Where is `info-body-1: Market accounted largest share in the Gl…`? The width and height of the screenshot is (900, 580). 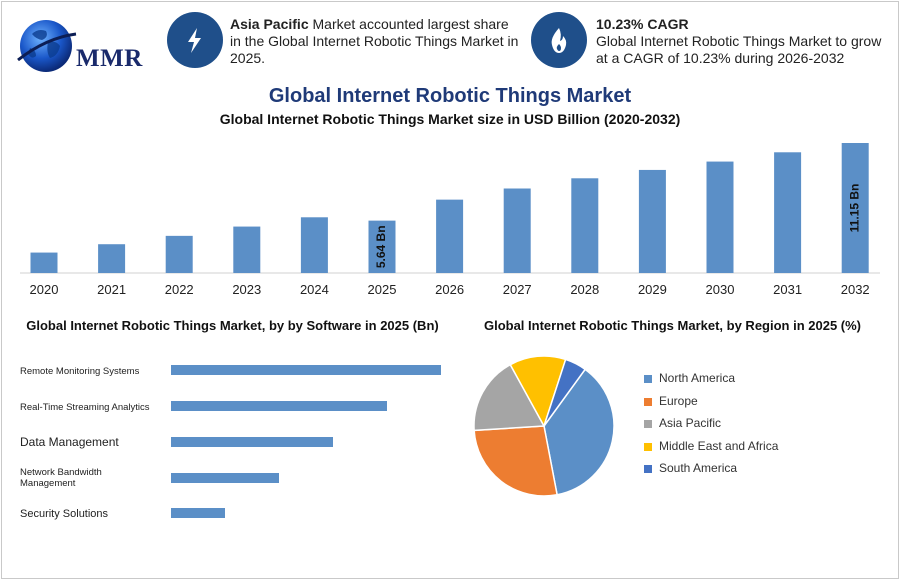
info-body-1: Market accounted largest share in the Gl… is located at coordinates (374, 41).